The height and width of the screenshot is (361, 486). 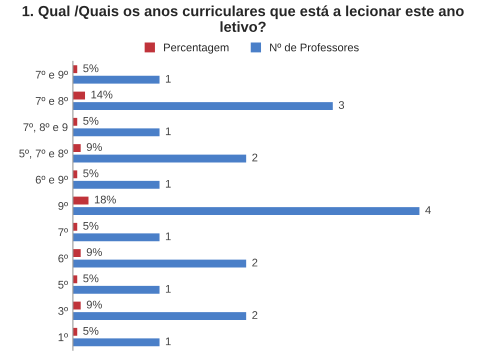 I want to click on y-tick-label: 5º, 7º e 8º, so click(x=43, y=154).